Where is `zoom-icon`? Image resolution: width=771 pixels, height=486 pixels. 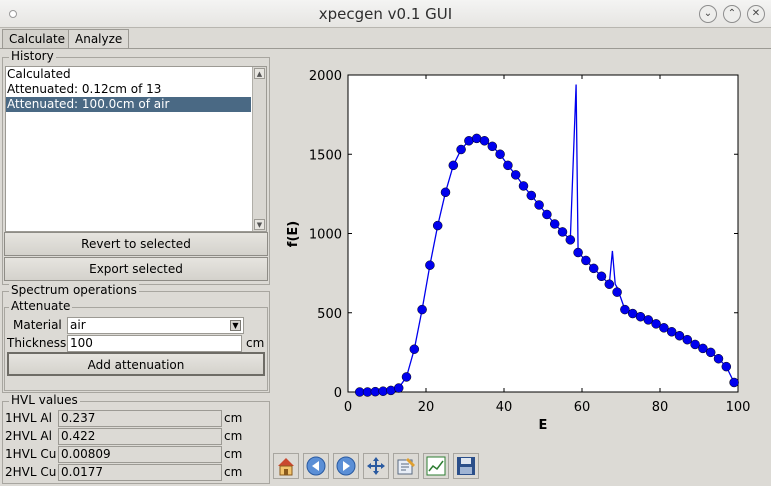
zoom-icon is located at coordinates (436, 466).